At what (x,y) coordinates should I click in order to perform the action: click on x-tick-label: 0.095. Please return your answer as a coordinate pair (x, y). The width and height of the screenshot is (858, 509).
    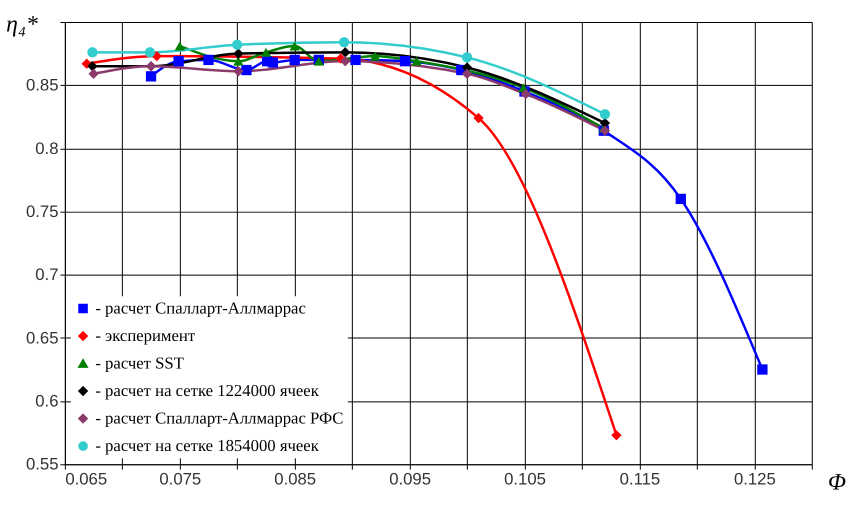
    Looking at the image, I should click on (410, 478).